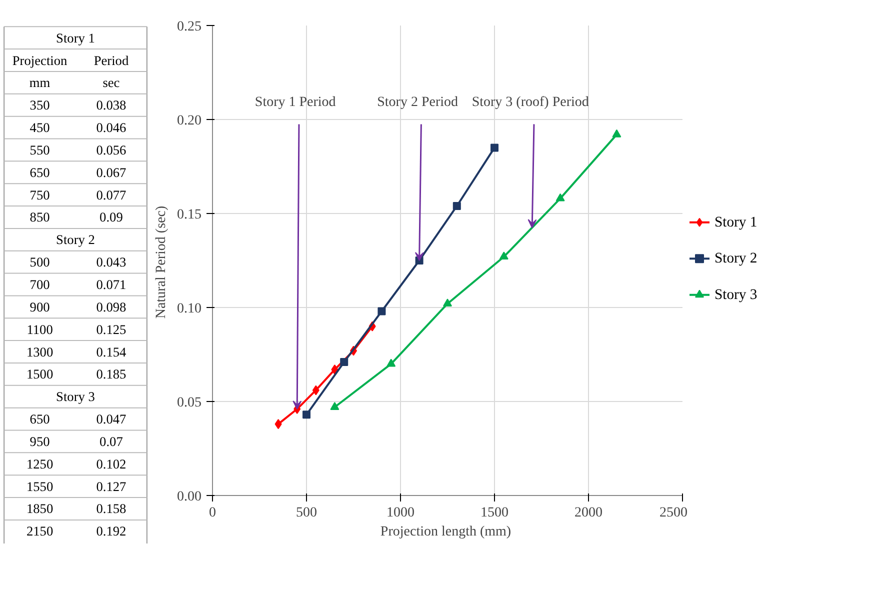  I want to click on text: 450 0.046, so click(78, 128).